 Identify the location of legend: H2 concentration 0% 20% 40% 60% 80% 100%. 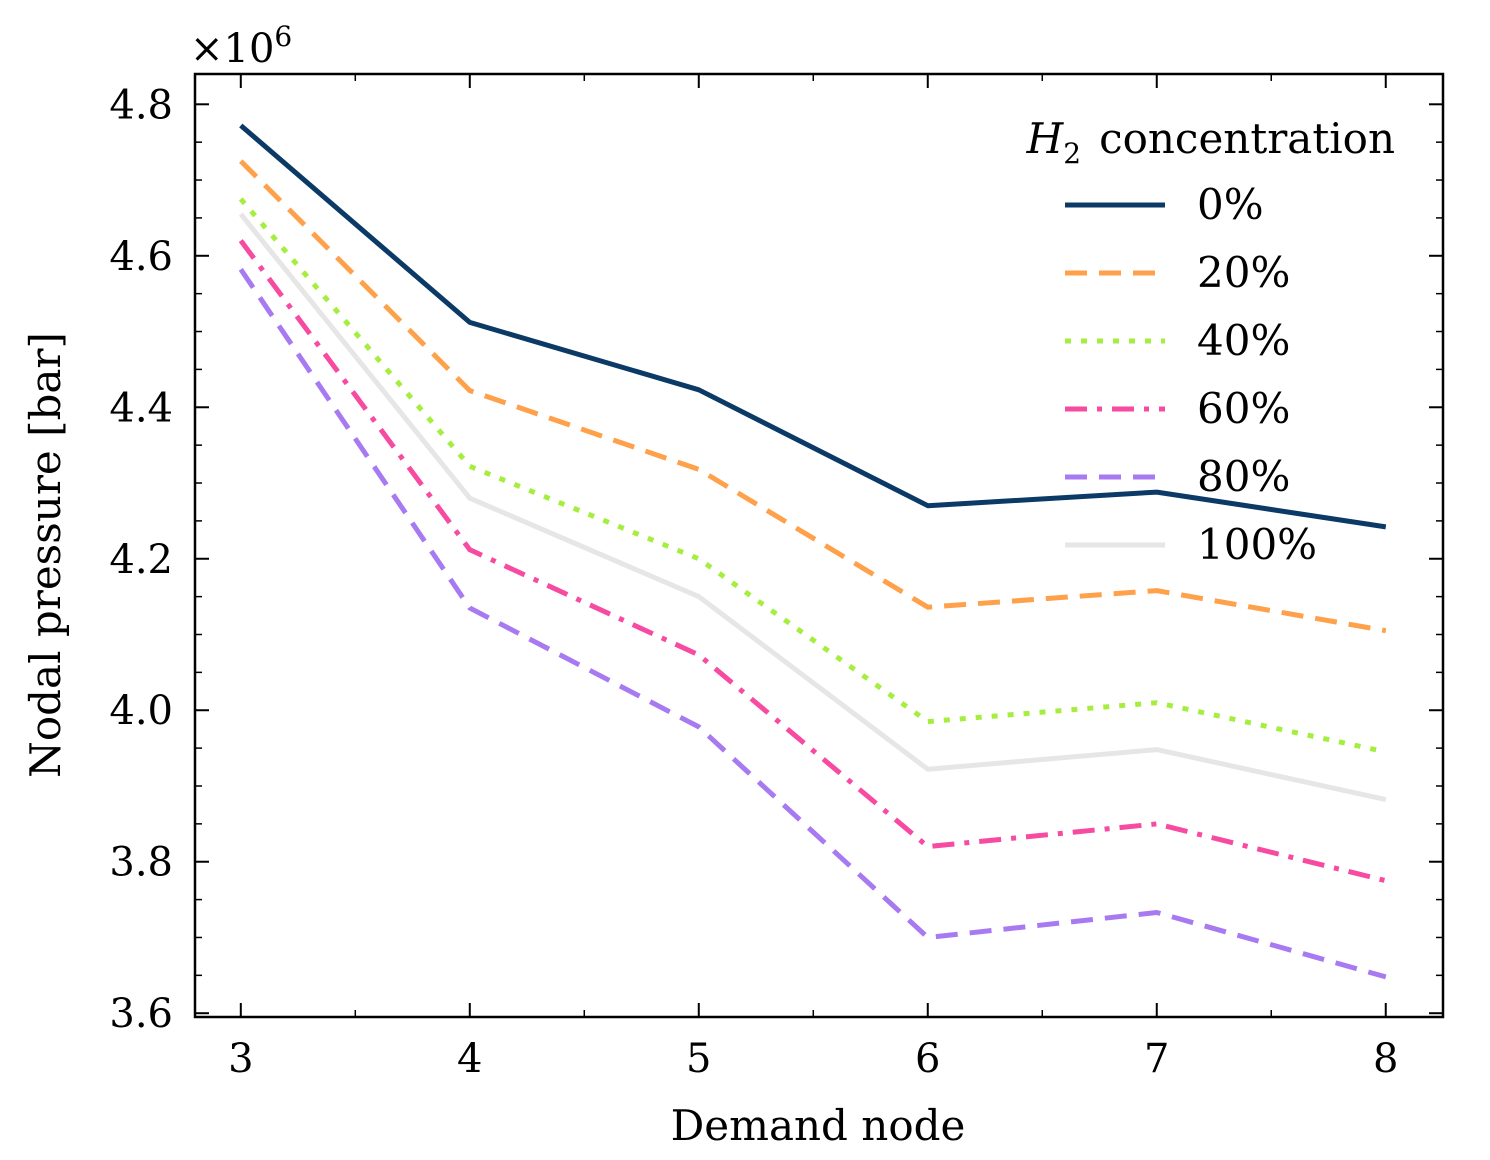
(1210, 341).